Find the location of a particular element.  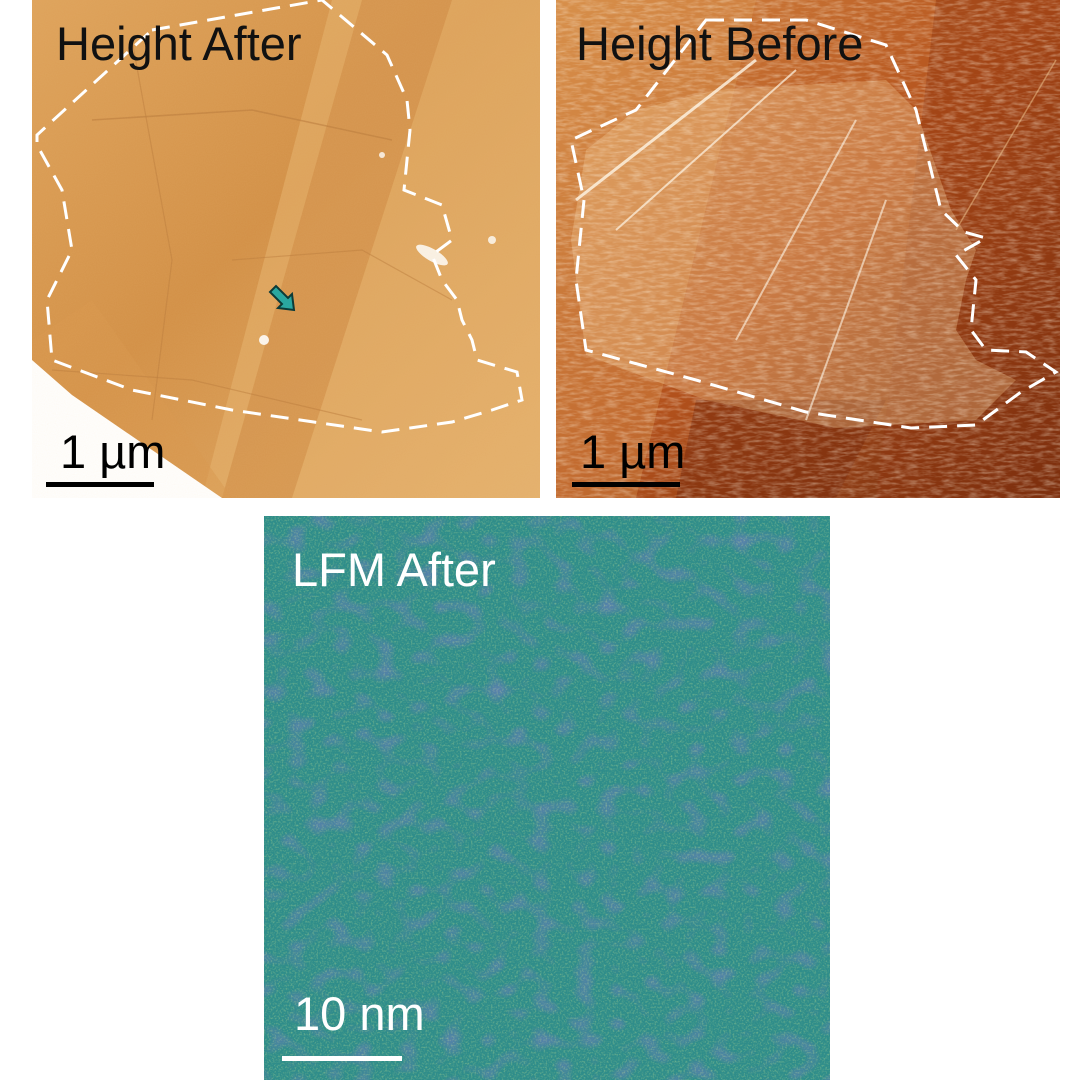

height-before-scale-label: 1 µm is located at coordinates (633, 451).